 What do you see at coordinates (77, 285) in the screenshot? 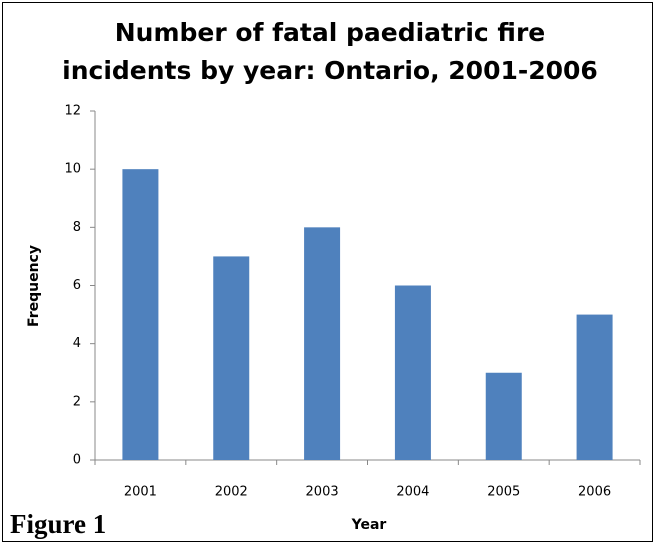
I see `y-tick-label: 6` at bounding box center [77, 285].